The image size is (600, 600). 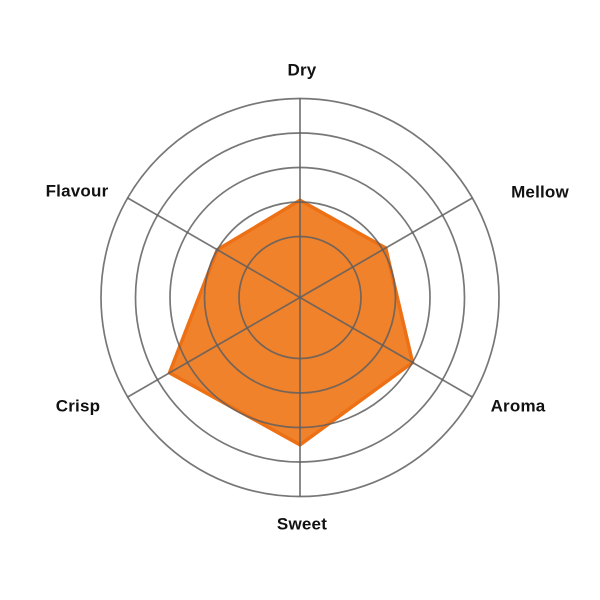 What do you see at coordinates (214, 347) in the screenshot?
I see `axis-spoke-crisp` at bounding box center [214, 347].